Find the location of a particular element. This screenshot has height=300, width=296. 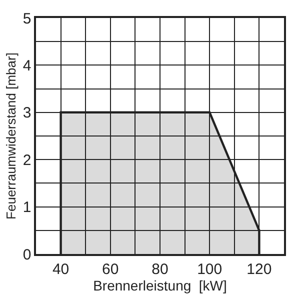

x-tick-label: 40 is located at coordinates (61, 269).